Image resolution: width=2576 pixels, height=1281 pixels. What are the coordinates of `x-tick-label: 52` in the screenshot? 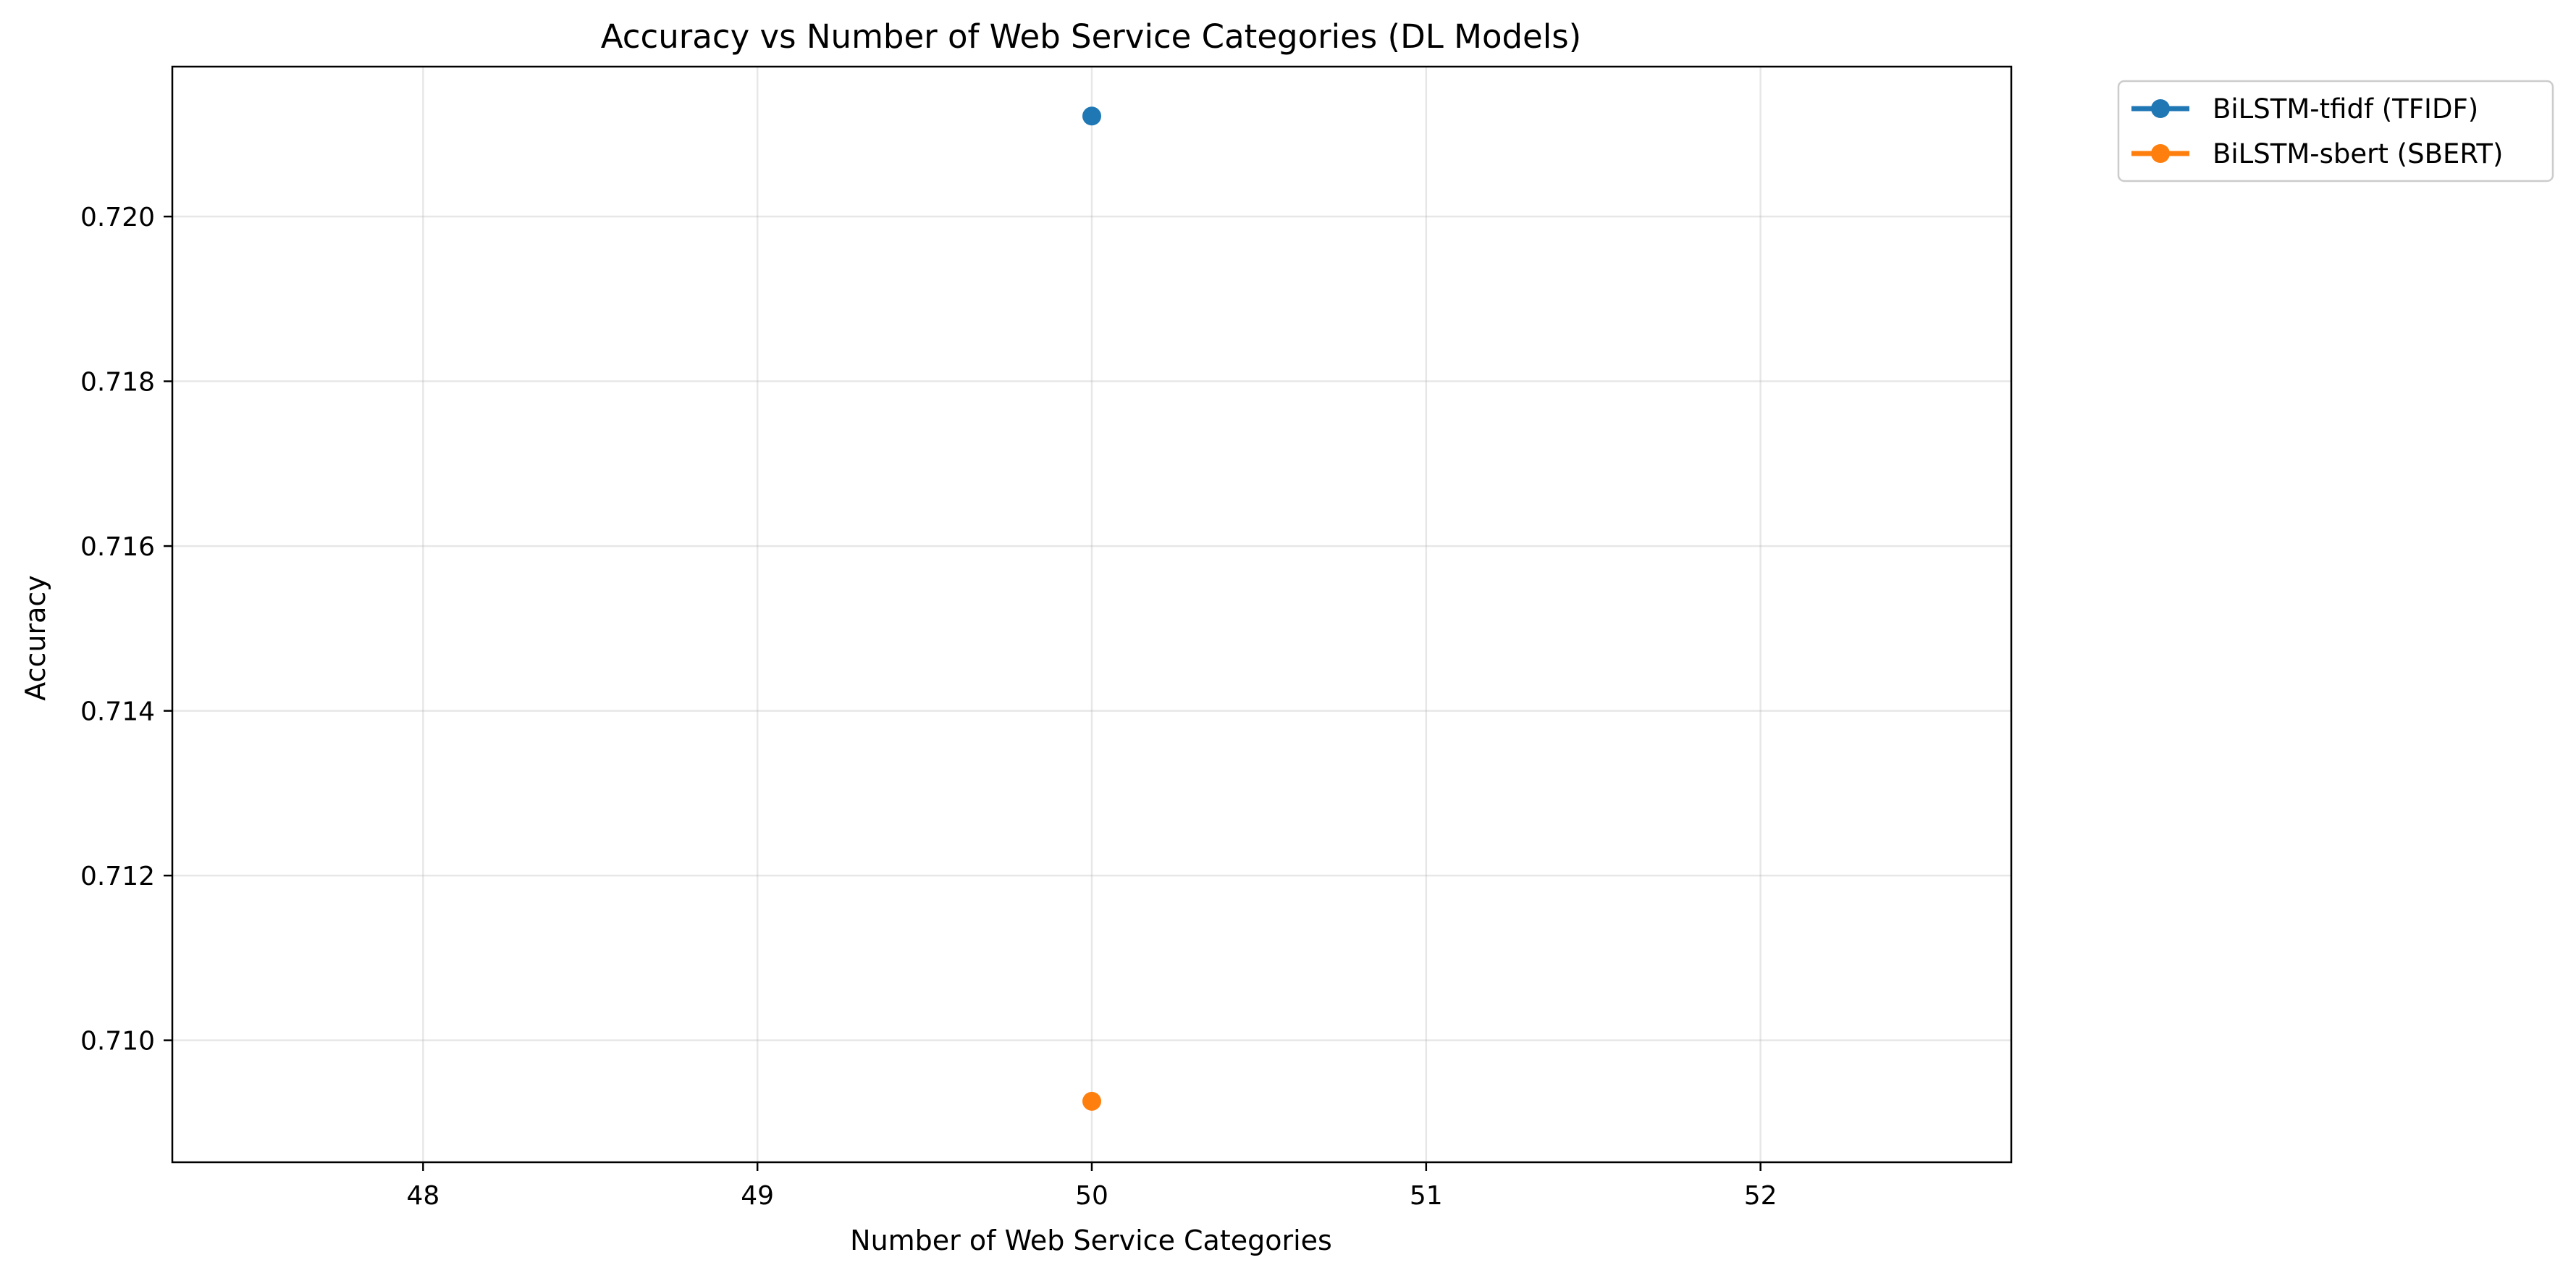 It's located at (1760, 1196).